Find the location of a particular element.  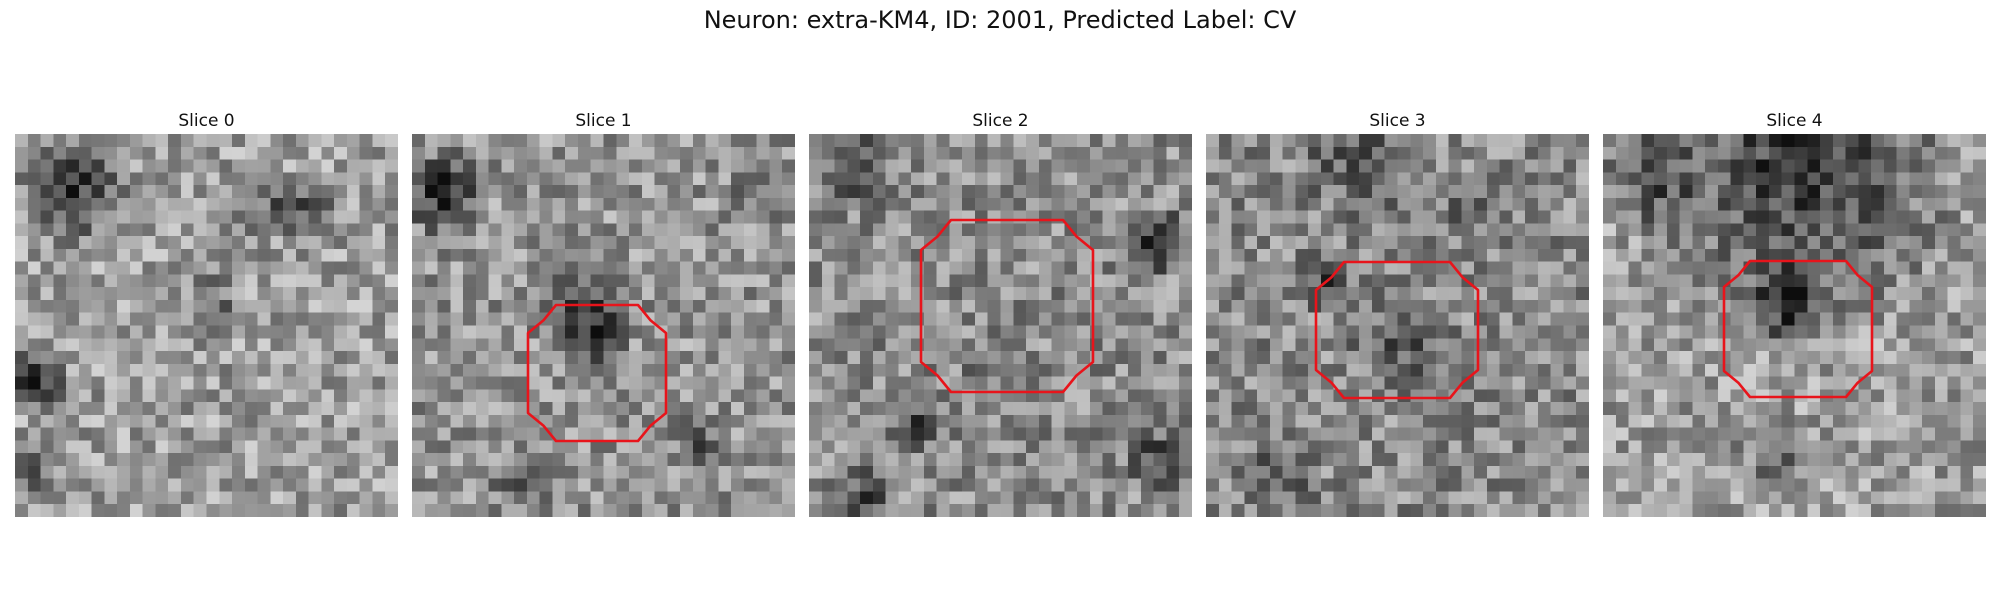

slice-panel-3: Slice 3 is located at coordinates (1397, 312).